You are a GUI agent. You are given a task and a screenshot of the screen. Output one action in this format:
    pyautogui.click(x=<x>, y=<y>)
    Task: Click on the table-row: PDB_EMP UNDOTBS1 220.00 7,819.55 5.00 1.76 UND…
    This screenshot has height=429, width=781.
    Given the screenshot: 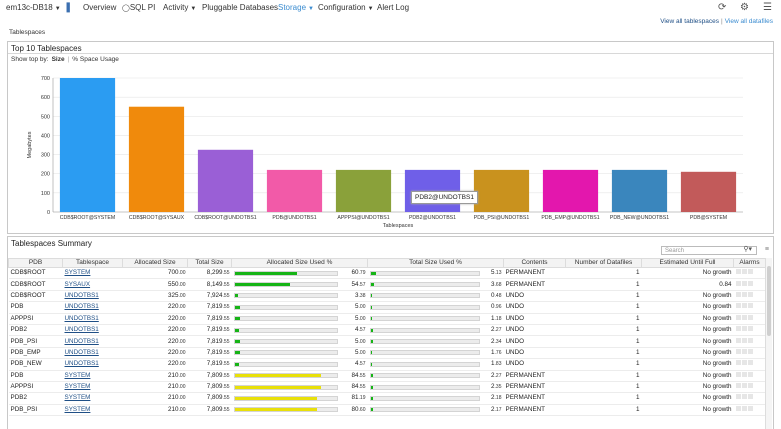 What is the action you would take?
    pyautogui.click(x=387, y=353)
    